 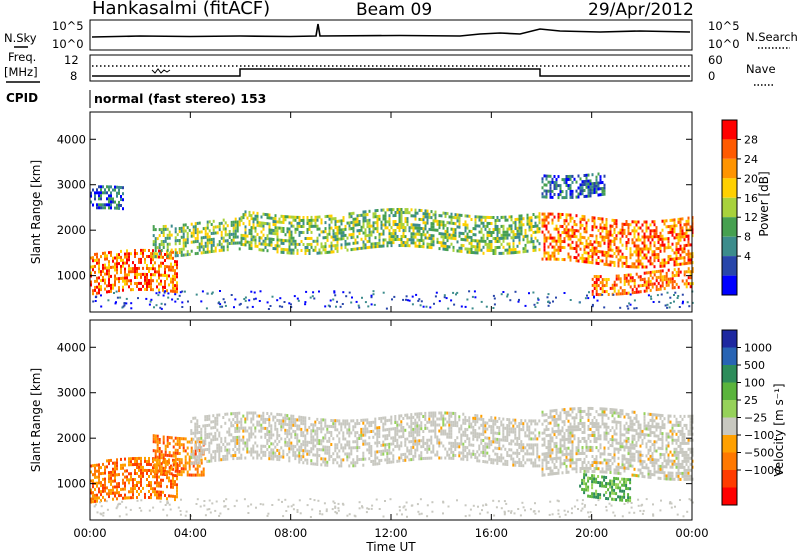 What do you see at coordinates (729, 168) in the screenshot?
I see `power-colorbar-swatch` at bounding box center [729, 168].